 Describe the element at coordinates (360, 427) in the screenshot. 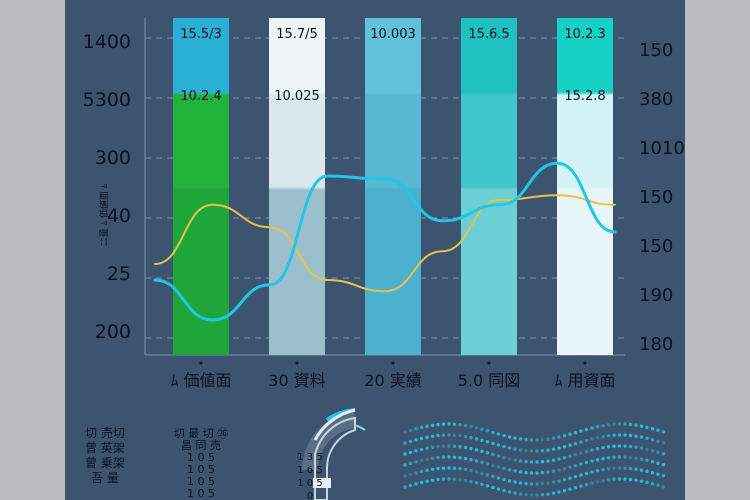

I see `gauge-segment` at that location.